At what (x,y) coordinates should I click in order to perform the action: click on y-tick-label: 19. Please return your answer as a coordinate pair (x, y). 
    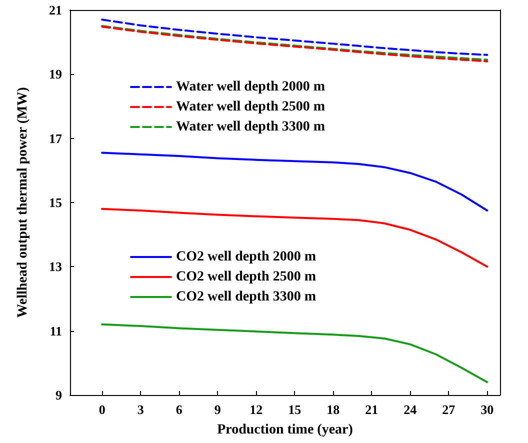
    Looking at the image, I should click on (55, 74).